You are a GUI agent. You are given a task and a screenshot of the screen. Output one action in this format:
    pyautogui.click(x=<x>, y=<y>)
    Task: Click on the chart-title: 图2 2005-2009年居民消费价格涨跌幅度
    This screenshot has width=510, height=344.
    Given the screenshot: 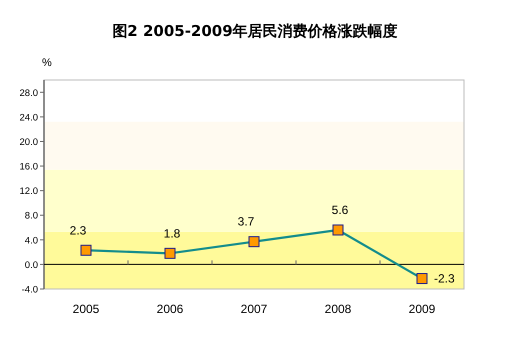 What is the action you would take?
    pyautogui.click(x=255, y=31)
    